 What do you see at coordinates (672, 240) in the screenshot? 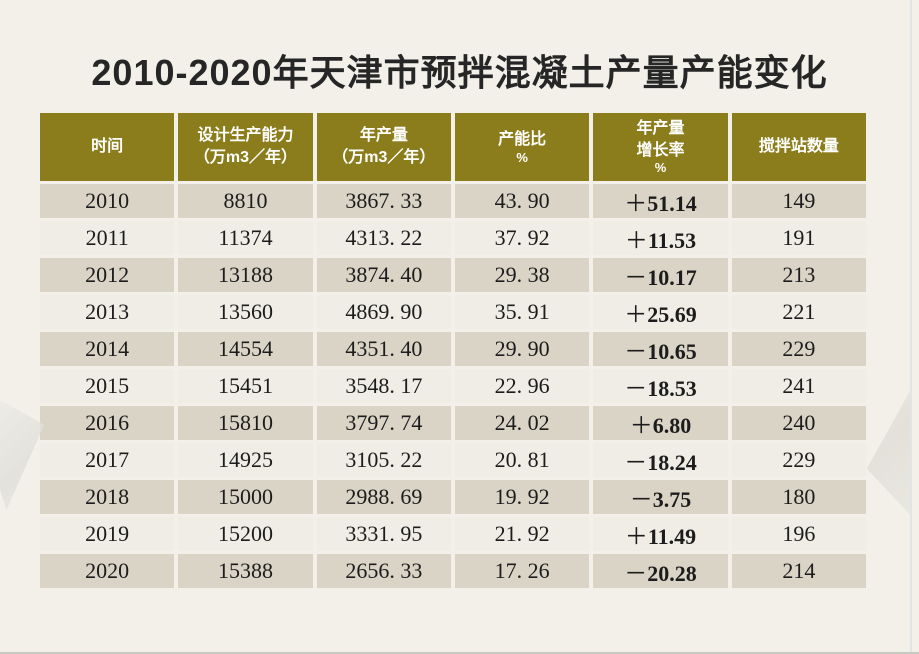
I see `growth-value: 11.53` at bounding box center [672, 240].